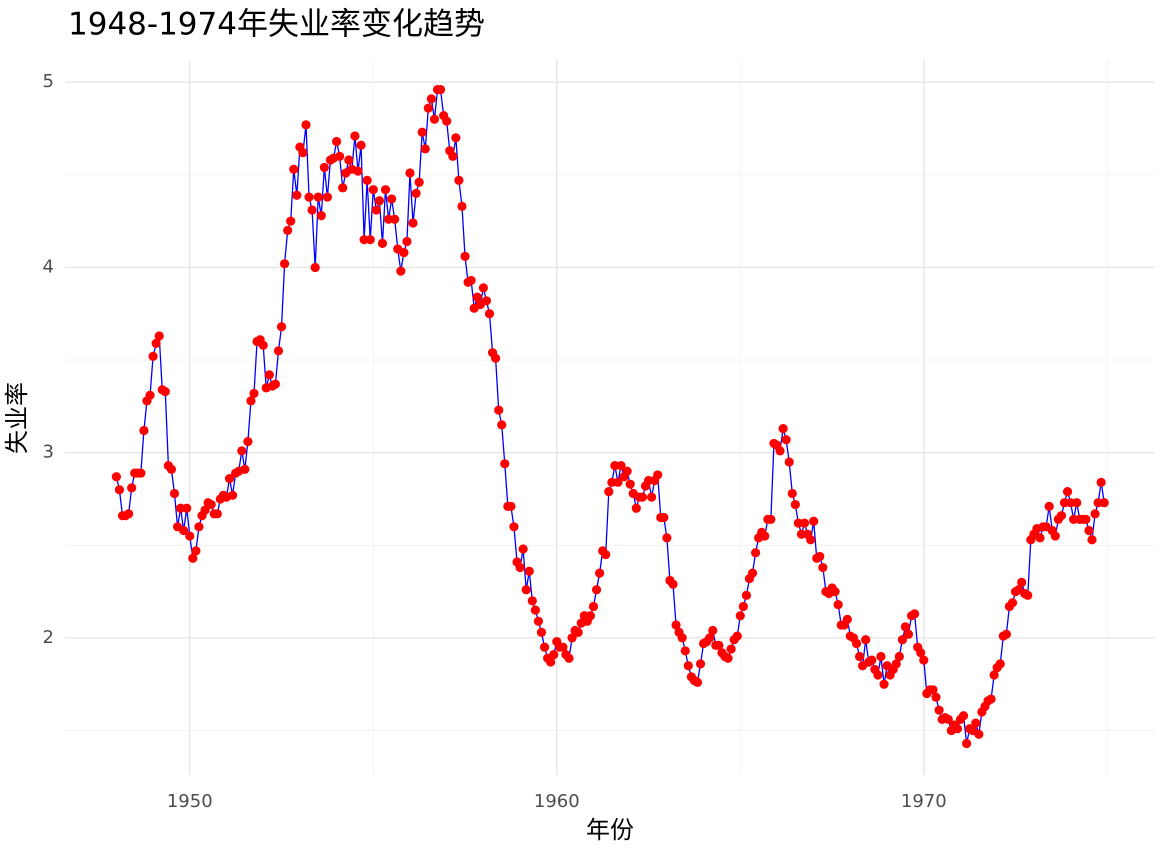 The image size is (1174, 848). What do you see at coordinates (276, 25) in the screenshot?
I see `chart-title: 1948-1974年失业率变化趋势` at bounding box center [276, 25].